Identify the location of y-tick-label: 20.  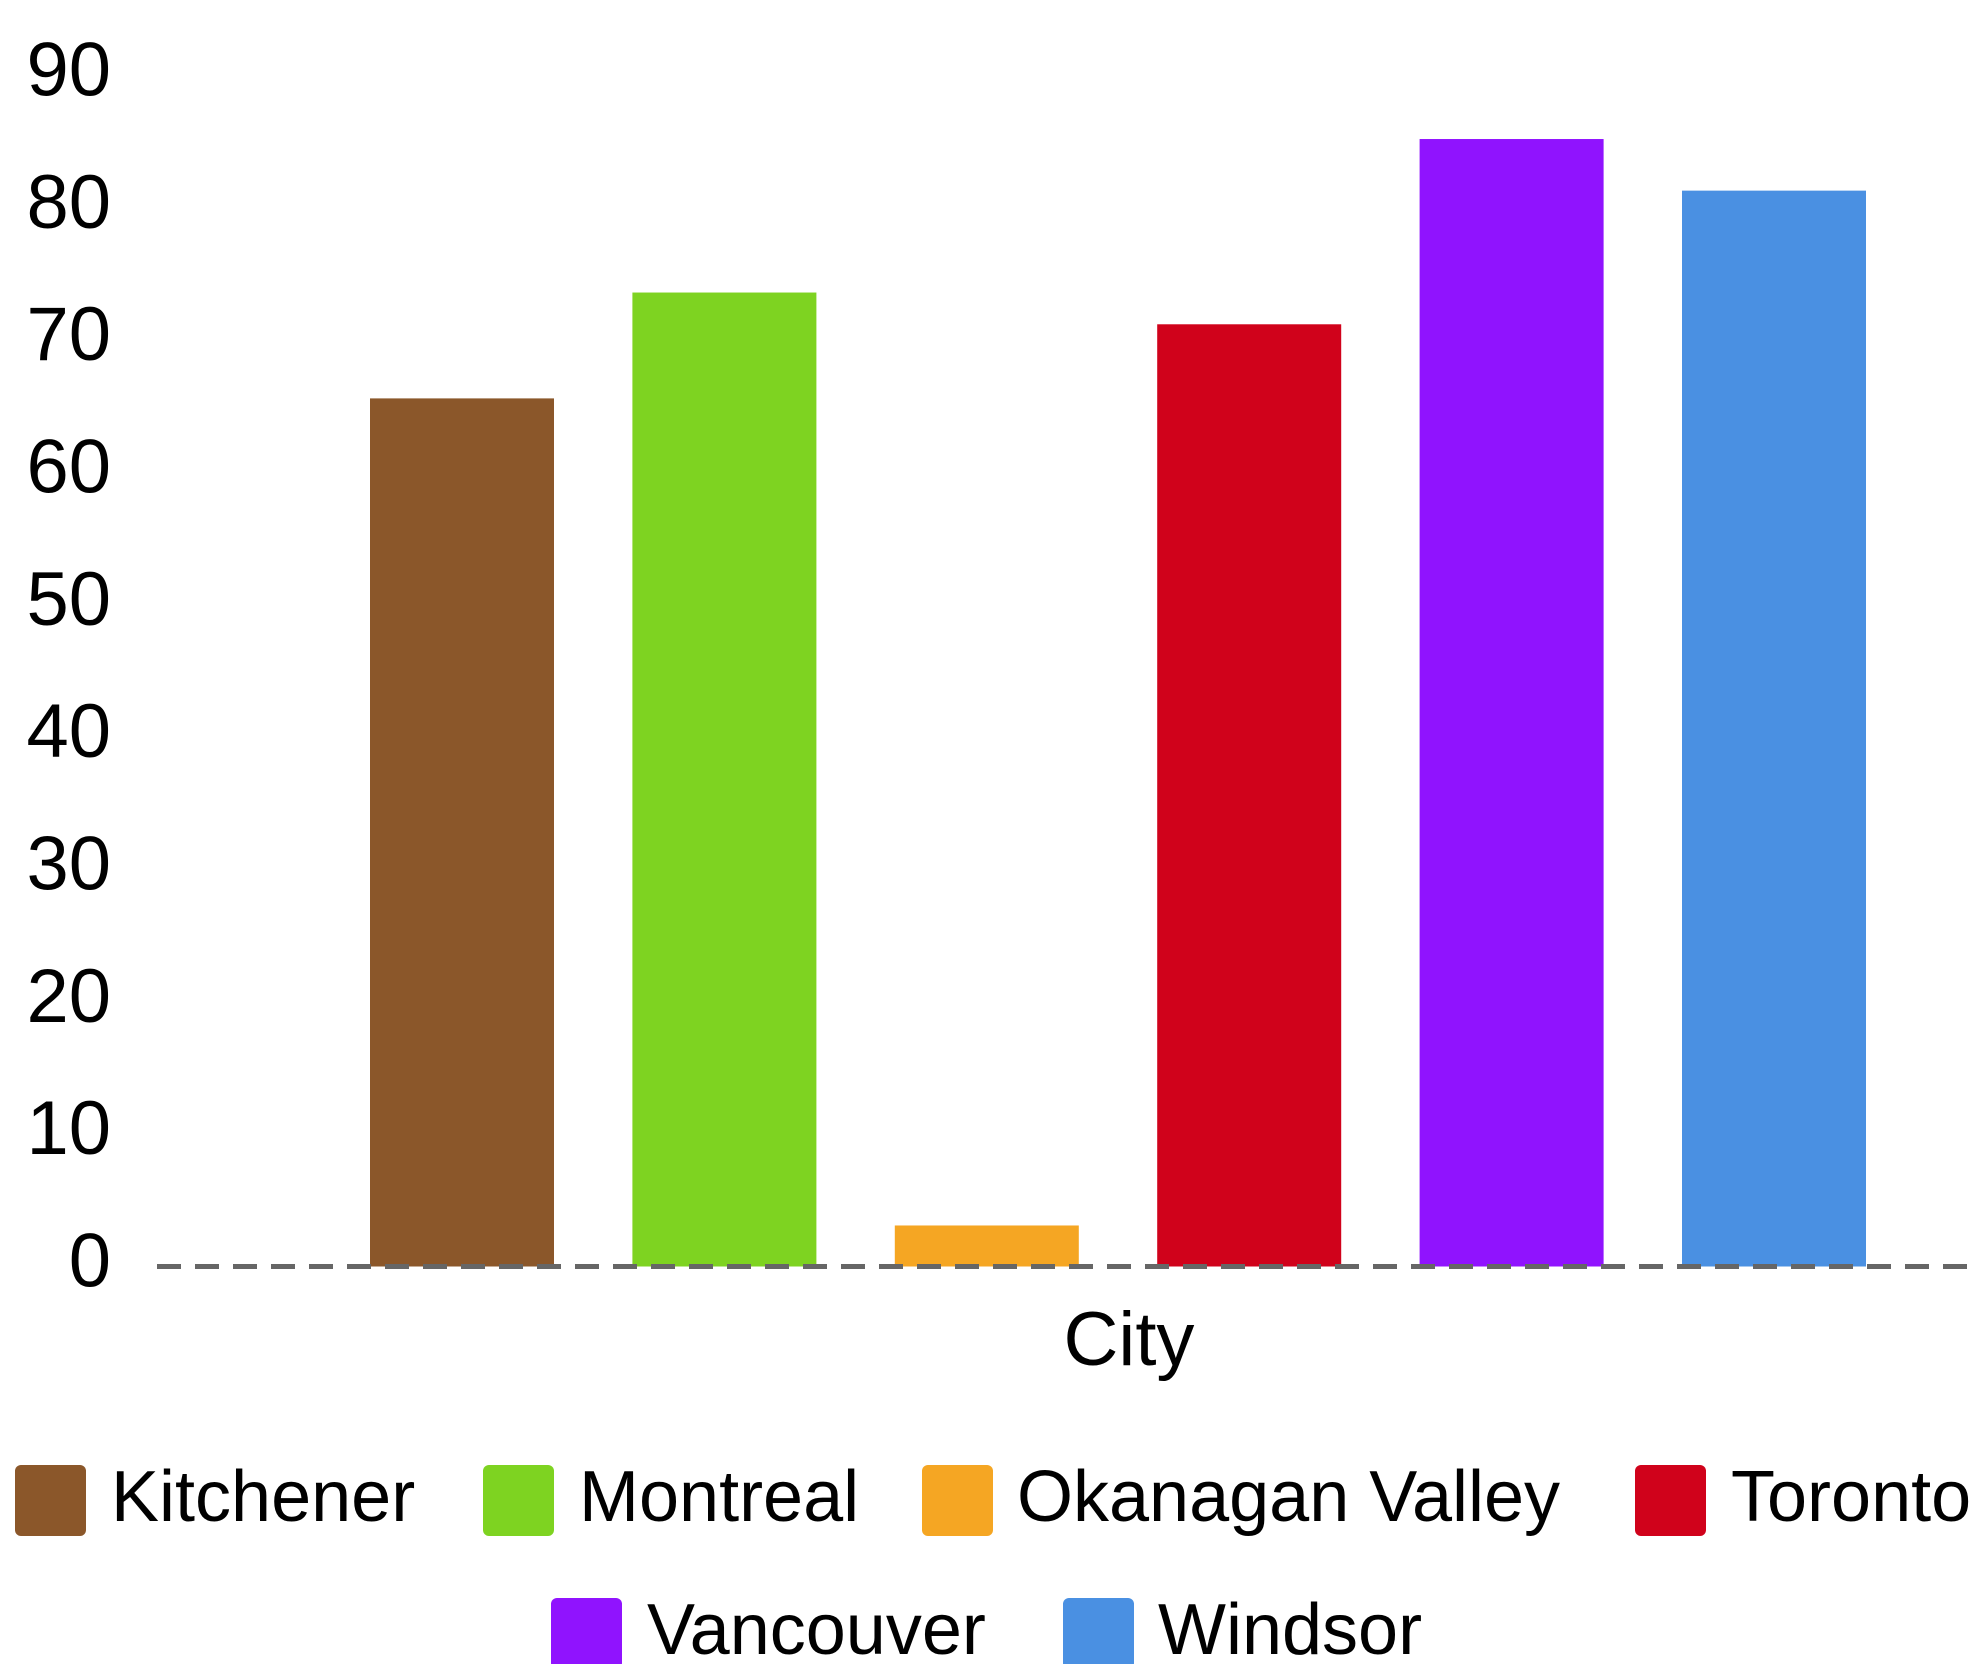
(68, 996).